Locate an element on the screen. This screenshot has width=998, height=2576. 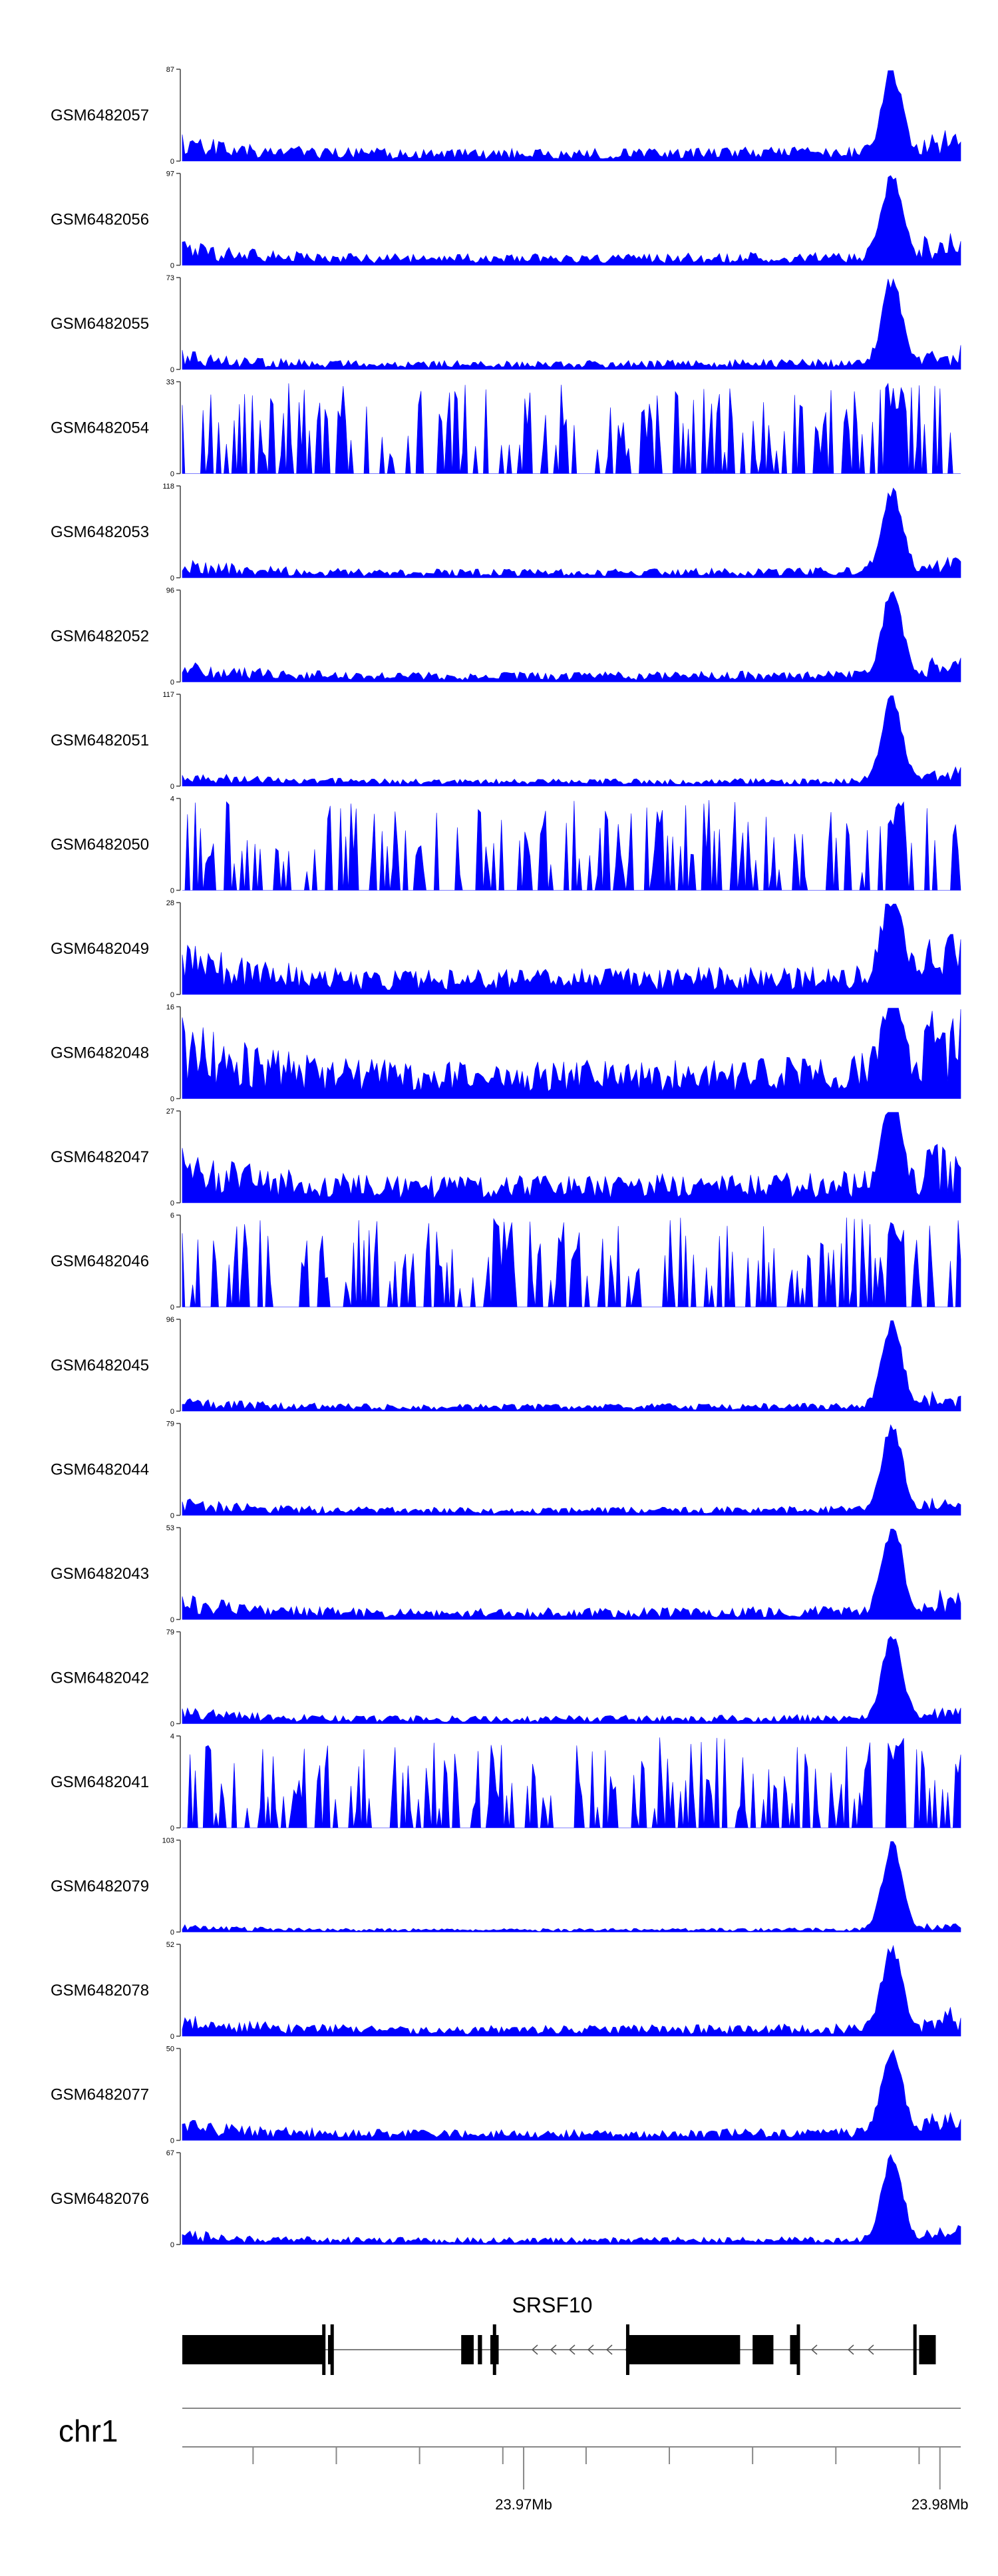
y-max-label: 27 is located at coordinates (170, 1112).